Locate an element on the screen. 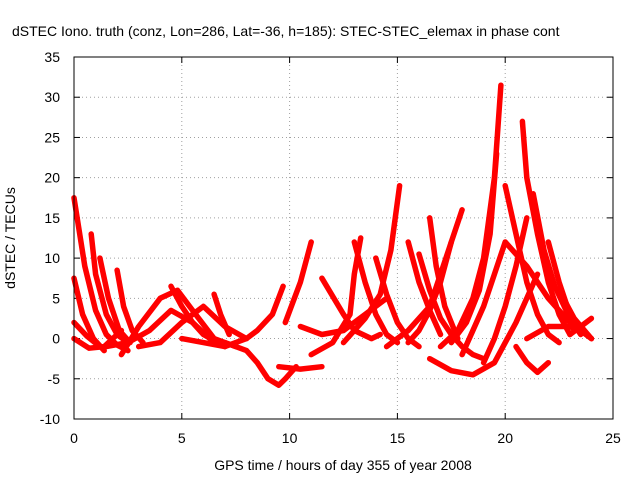 The height and width of the screenshot is (480, 640). x-tick-label: 0 is located at coordinates (74, 438).